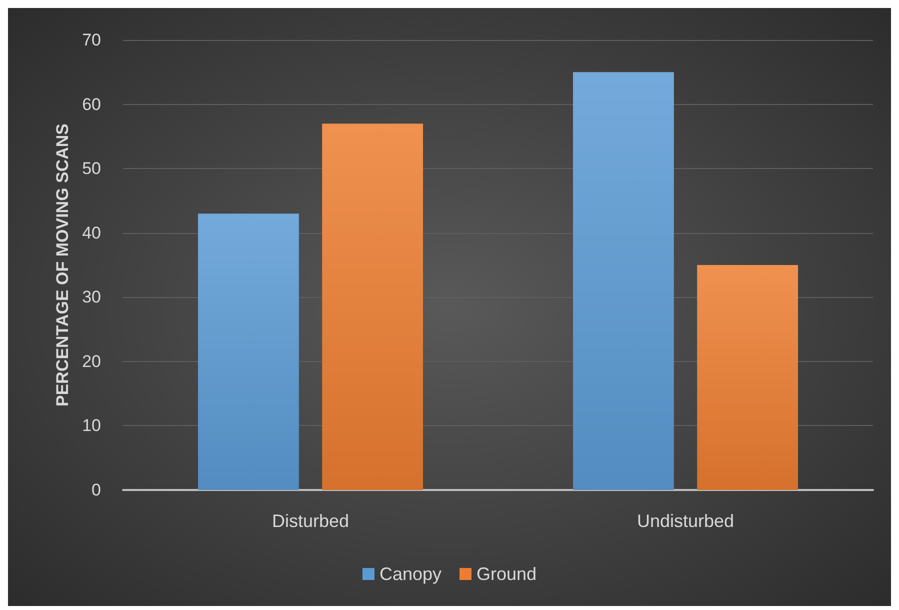 Image resolution: width=899 pixels, height=610 pixels. I want to click on y-axis-title: PERCENTAGE OF MOVING SCANS, so click(62, 265).